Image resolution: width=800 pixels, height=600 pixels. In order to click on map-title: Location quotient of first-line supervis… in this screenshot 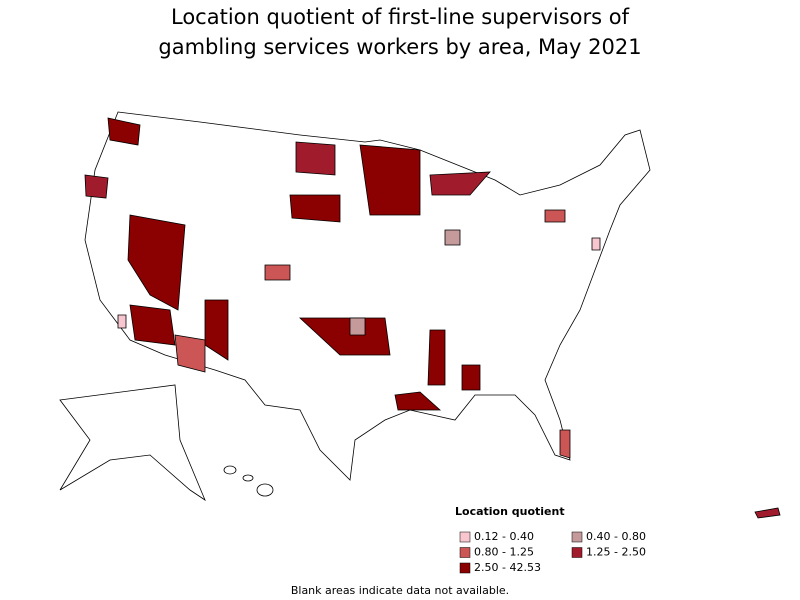, I will do `click(400, 32)`.